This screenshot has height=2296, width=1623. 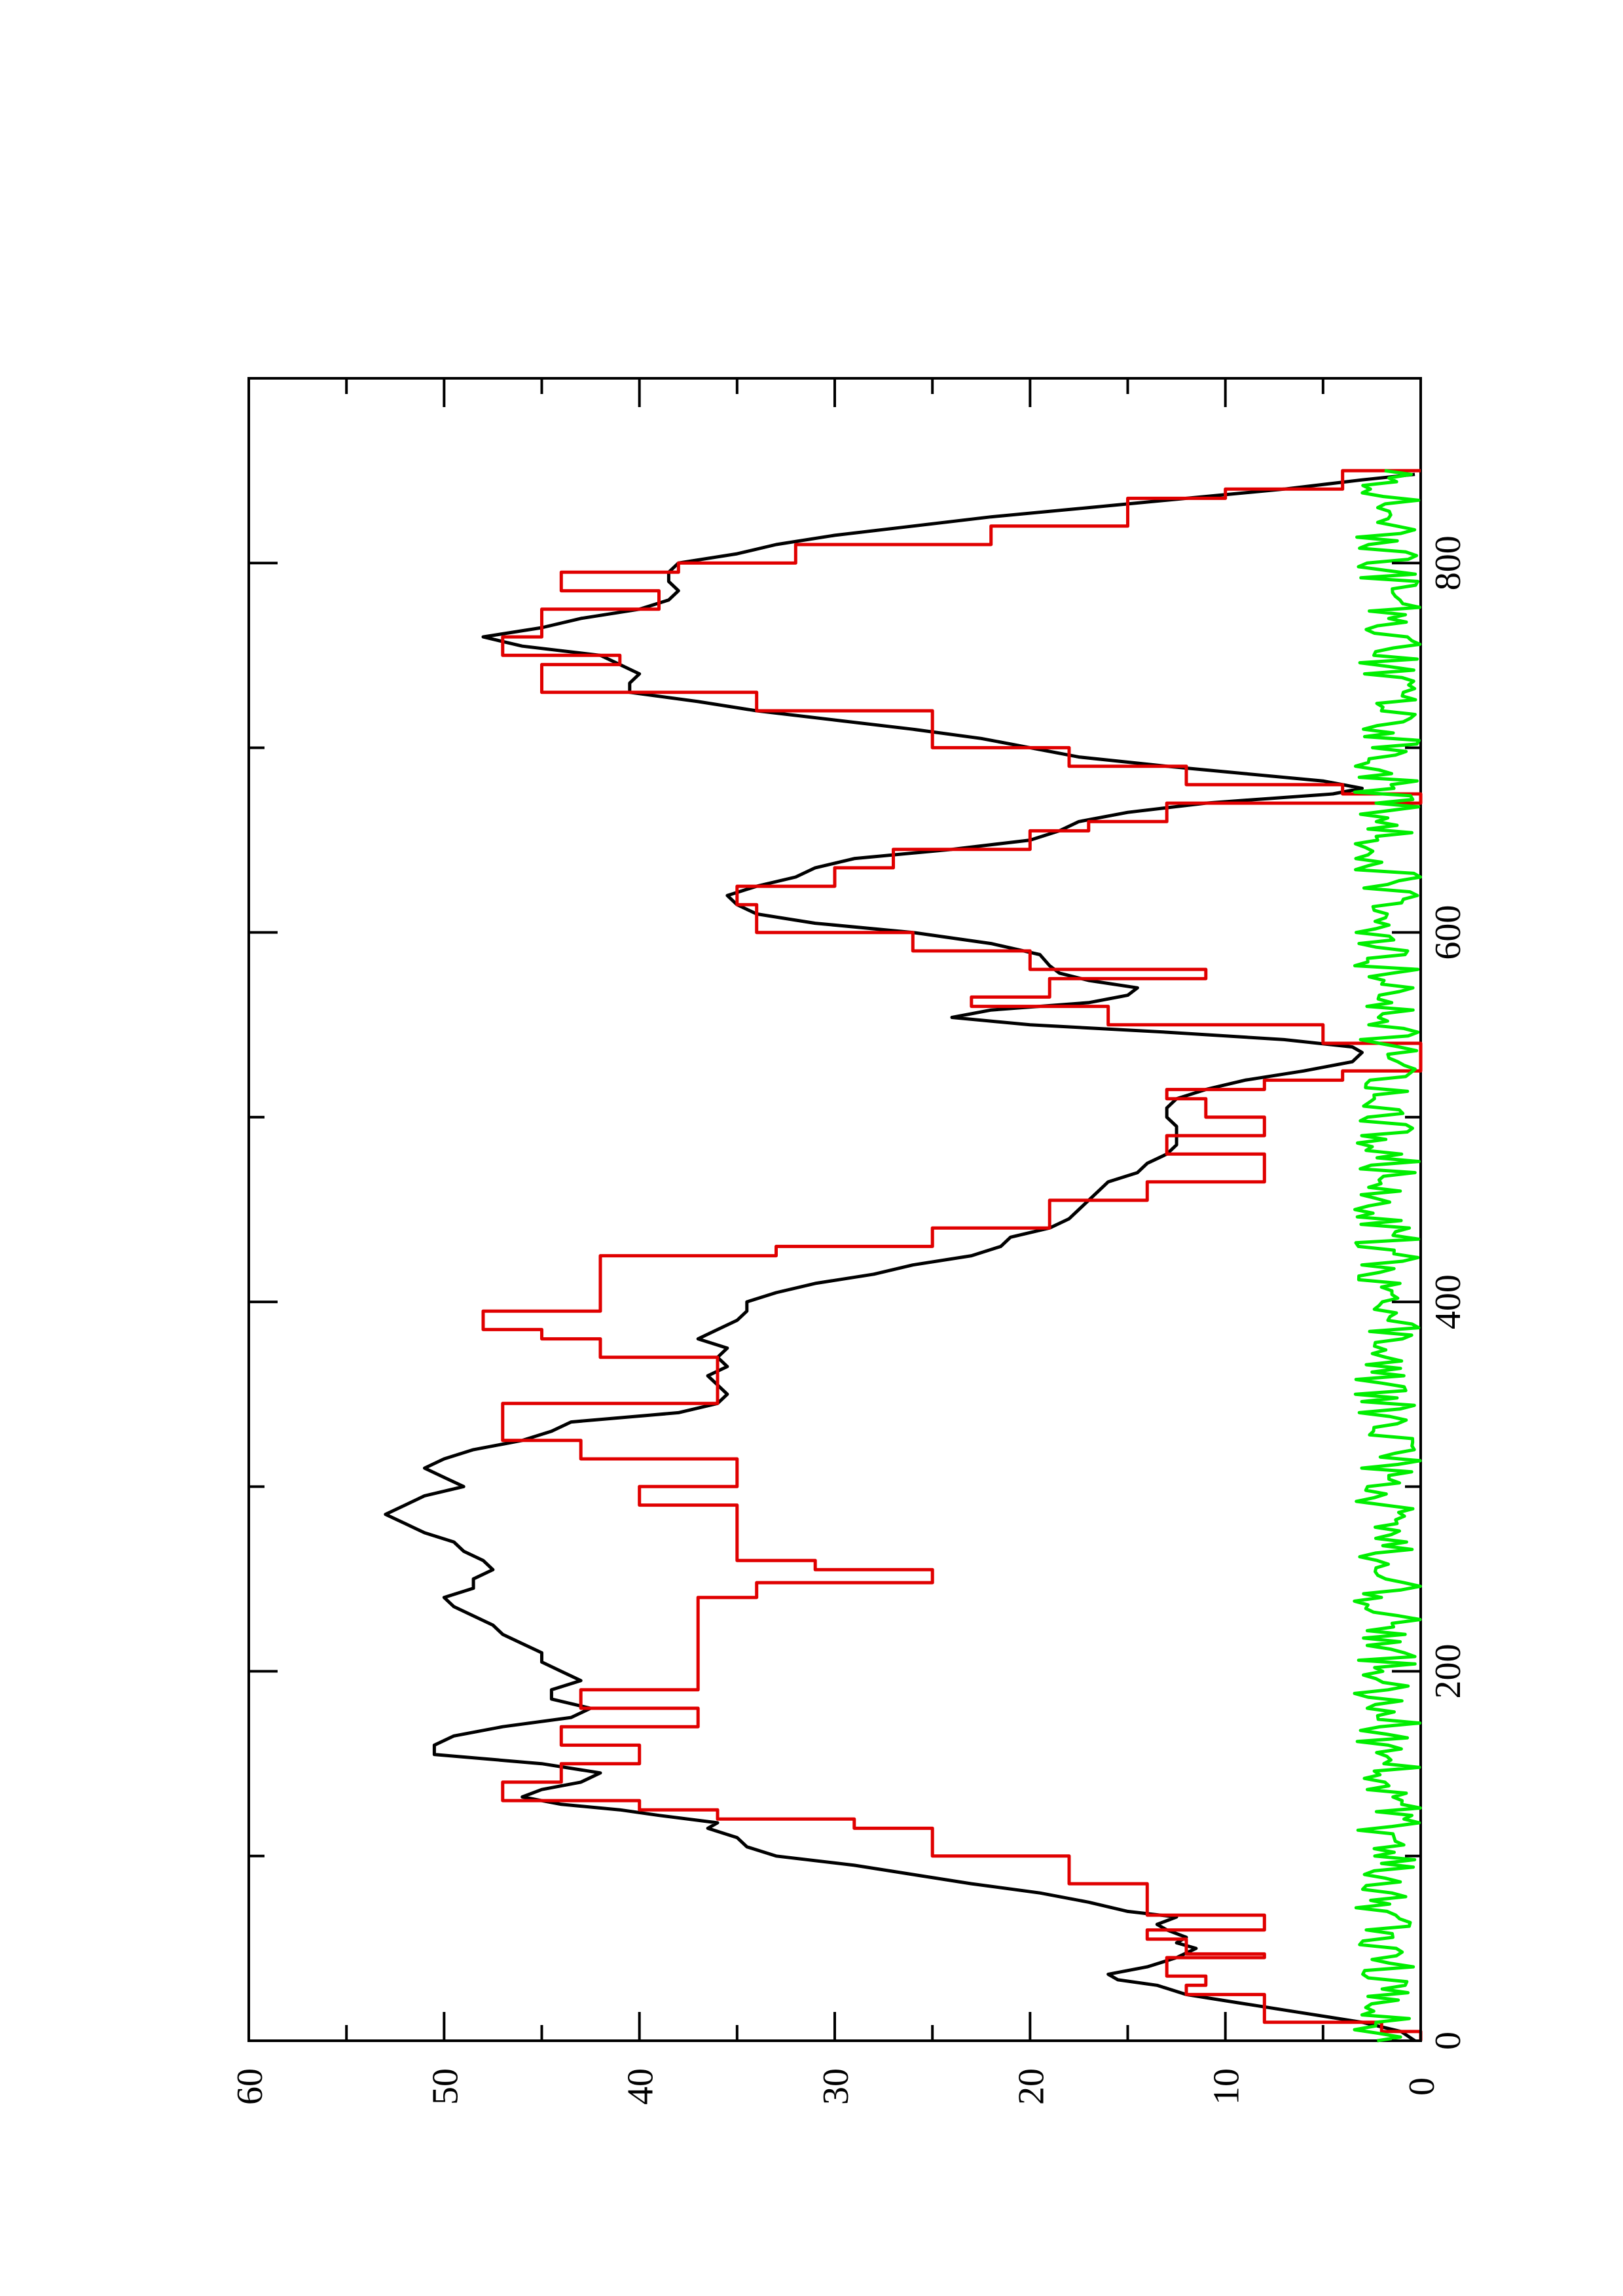 I want to click on x-tick-label: 400, so click(x=1448, y=1301).